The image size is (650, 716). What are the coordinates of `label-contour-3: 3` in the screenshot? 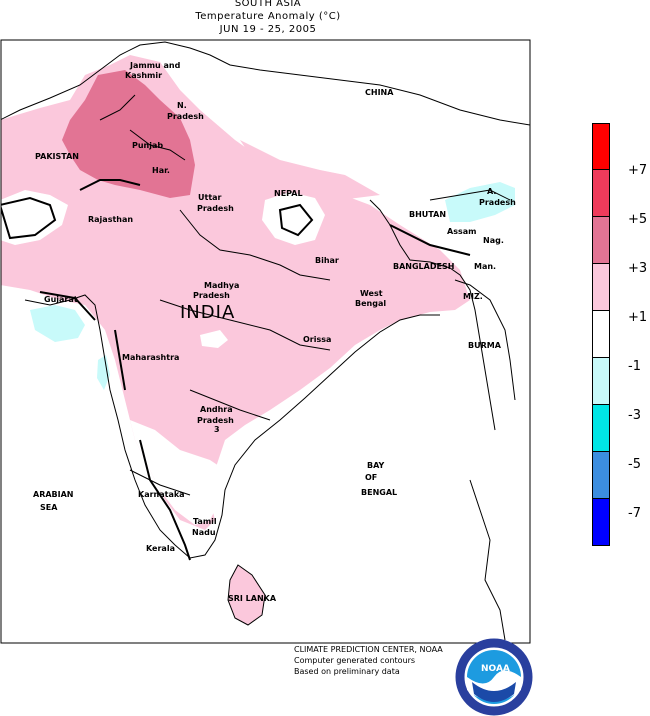 It's located at (217, 429).